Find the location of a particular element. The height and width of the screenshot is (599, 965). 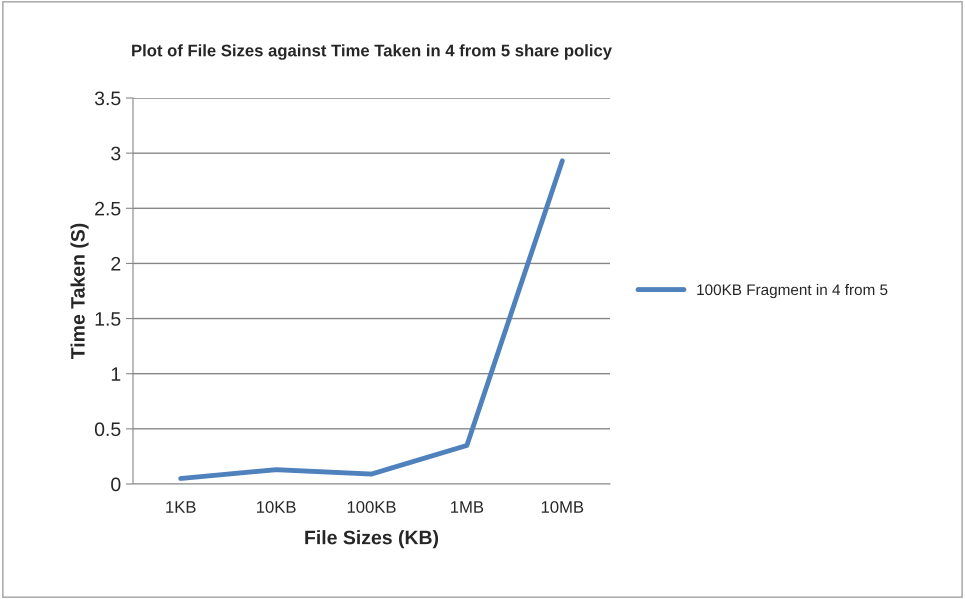

x-tick-label: 100KB is located at coordinates (372, 507).